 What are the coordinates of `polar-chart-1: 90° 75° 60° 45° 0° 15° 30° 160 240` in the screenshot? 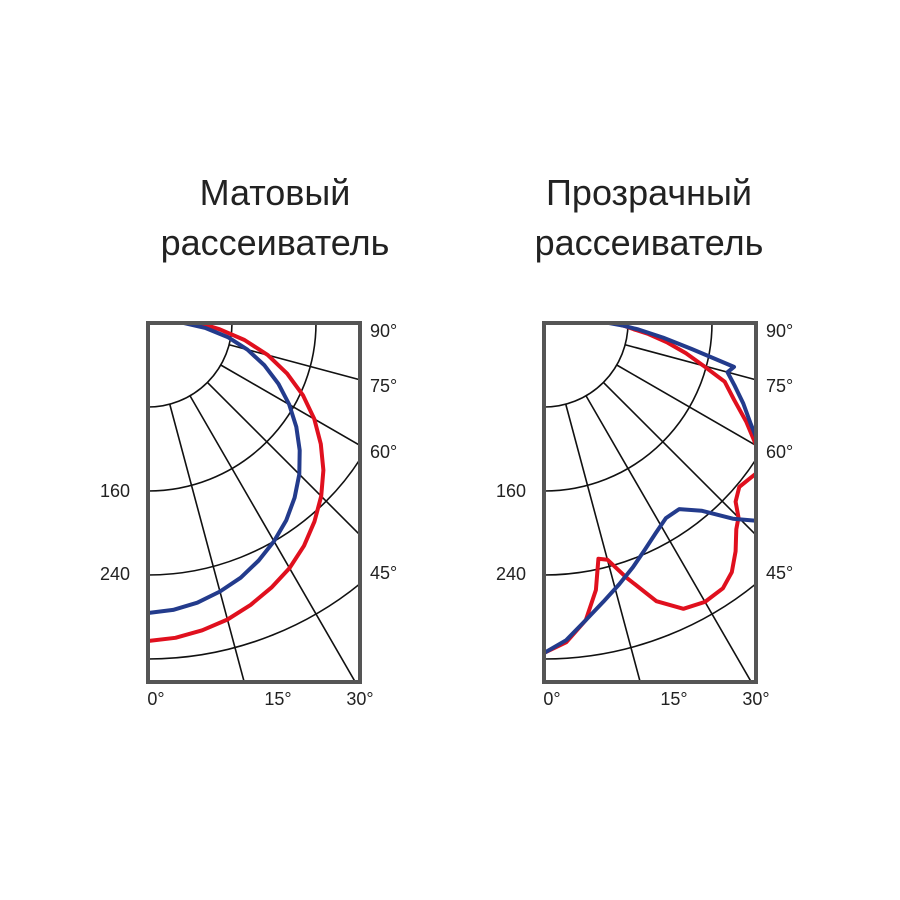 It's located at (644, 515).